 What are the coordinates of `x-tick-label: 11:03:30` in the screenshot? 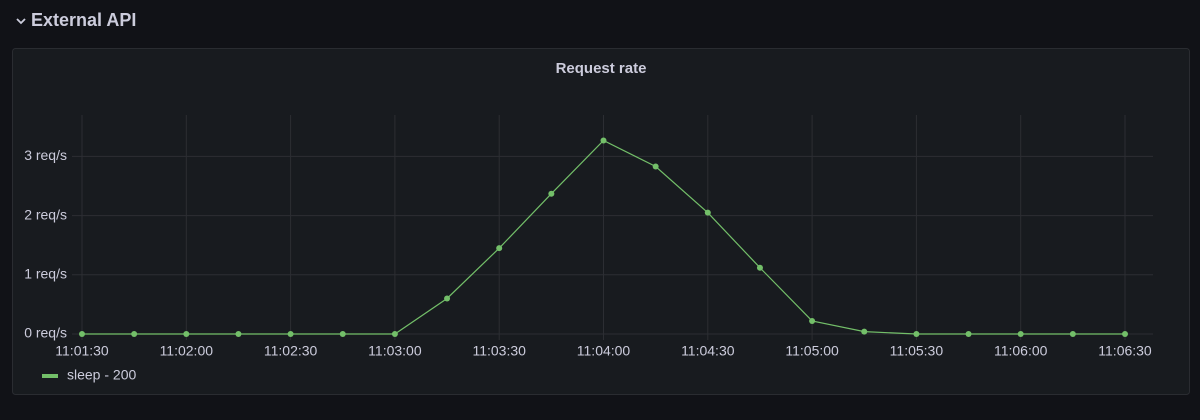 It's located at (499, 351).